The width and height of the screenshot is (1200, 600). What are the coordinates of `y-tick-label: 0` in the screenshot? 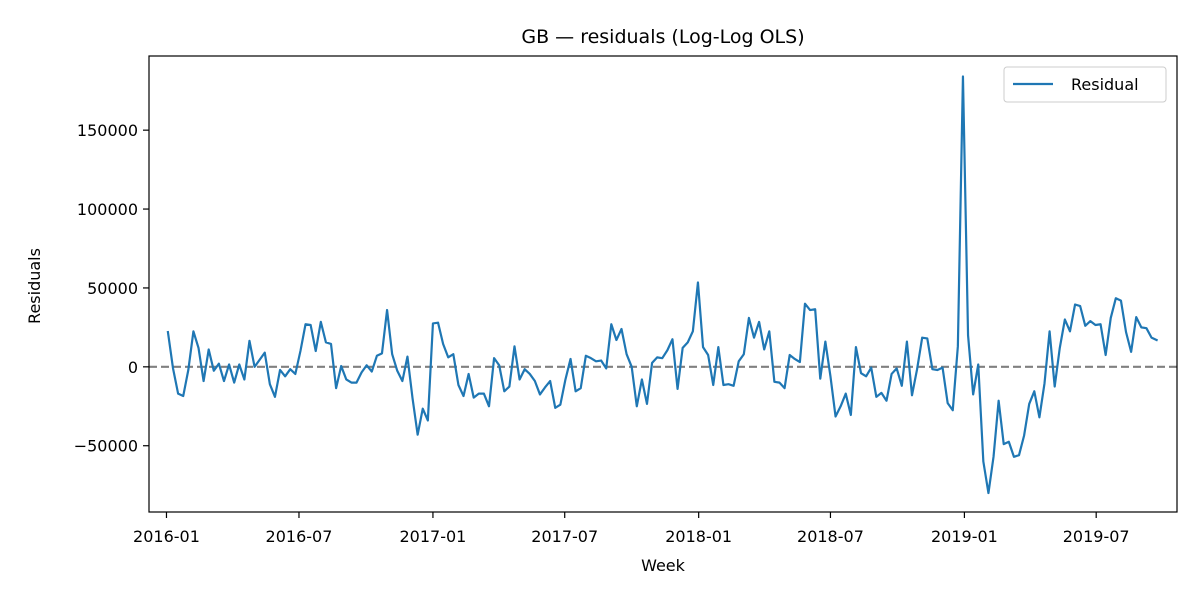 It's located at (133, 367).